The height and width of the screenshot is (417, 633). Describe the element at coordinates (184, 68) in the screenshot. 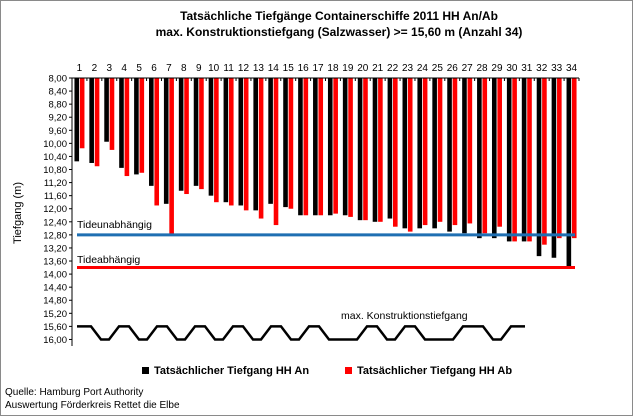

I see `x-tick-label: 8` at that location.